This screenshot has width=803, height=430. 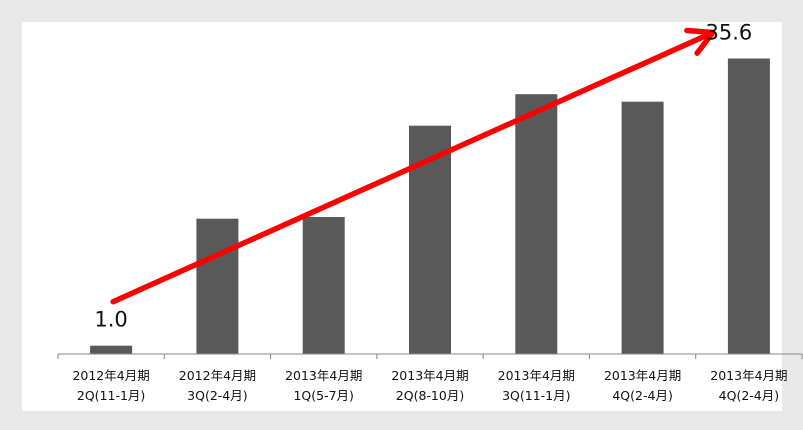 What do you see at coordinates (729, 33) in the screenshot?
I see `data-label-6: 35.6` at bounding box center [729, 33].